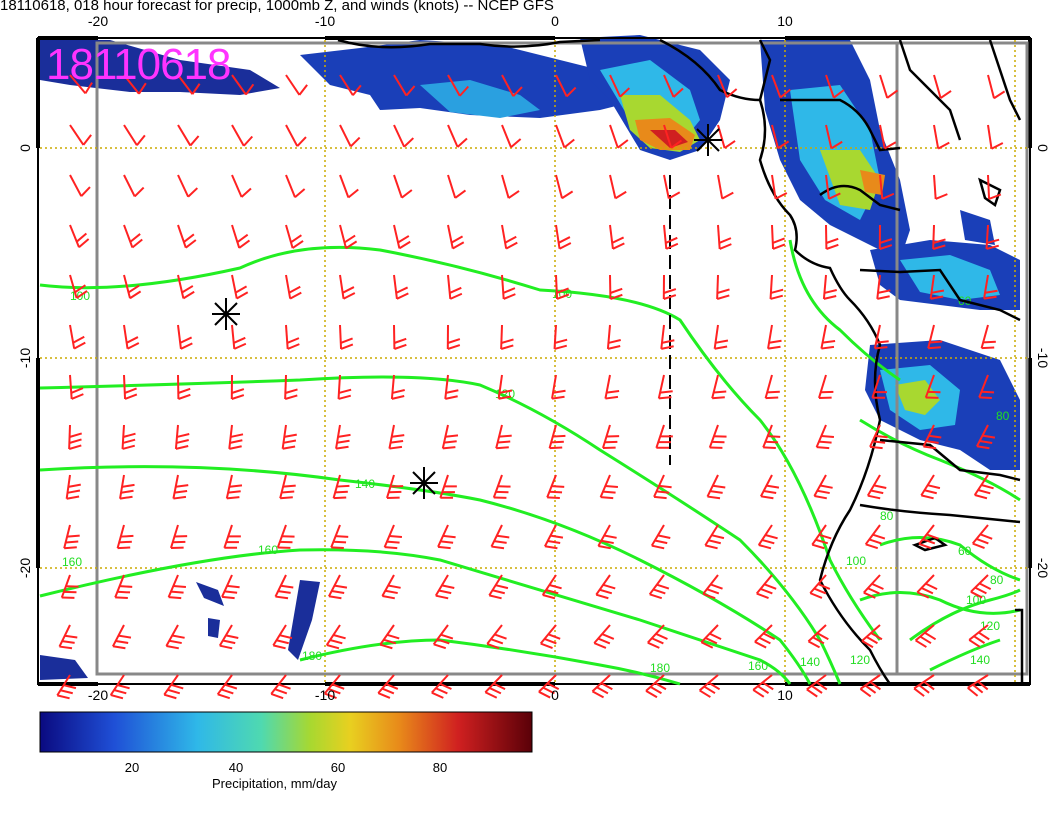  I want to click on tick-label: 0, so click(25, 148).